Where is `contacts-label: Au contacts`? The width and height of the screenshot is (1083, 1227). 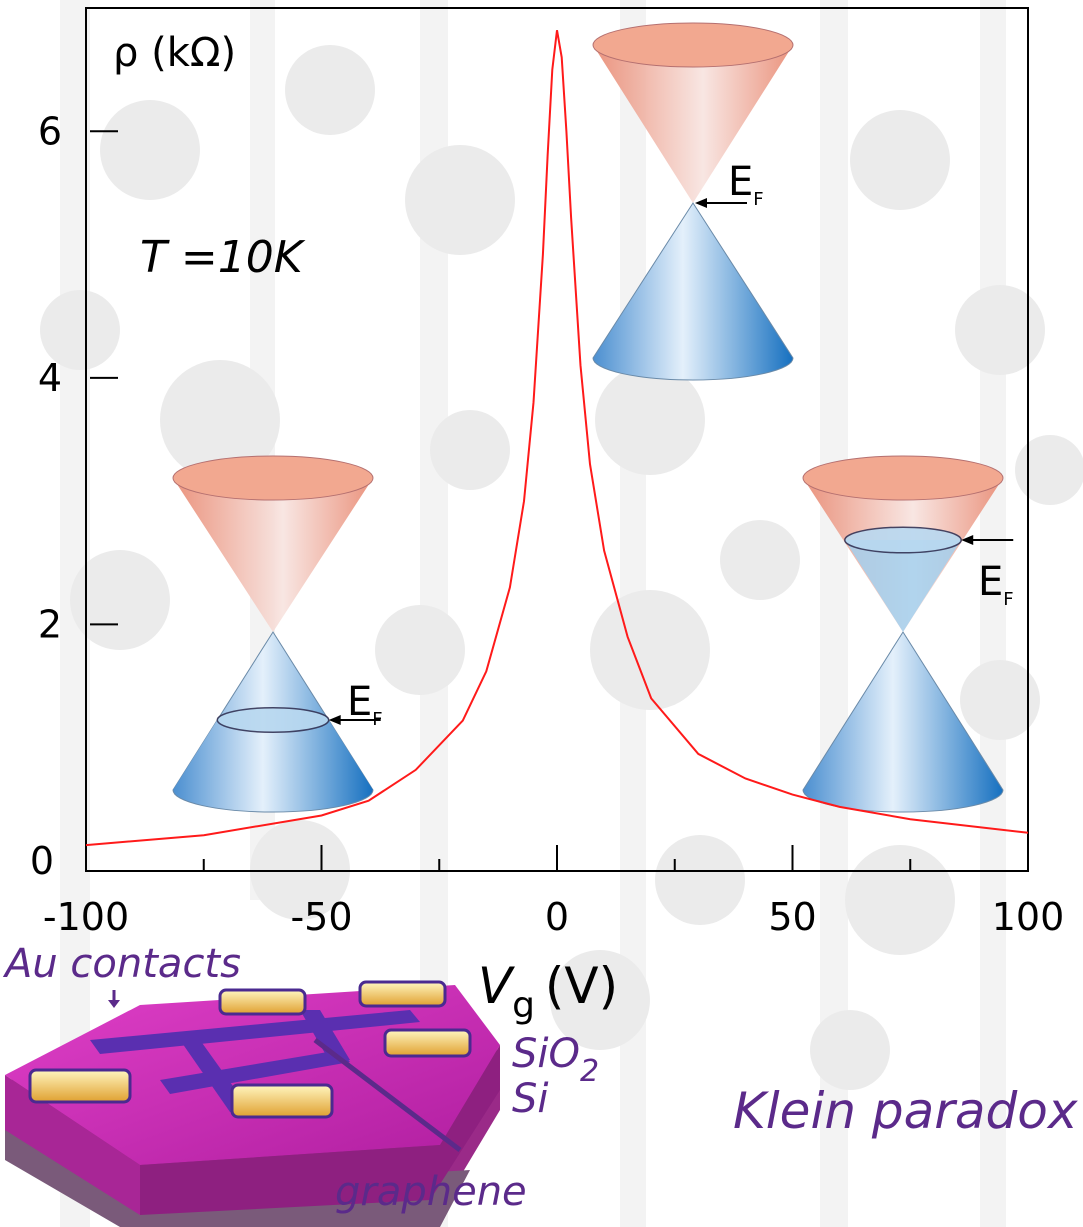
contacts-label: Au contacts is located at coordinates (121, 964).